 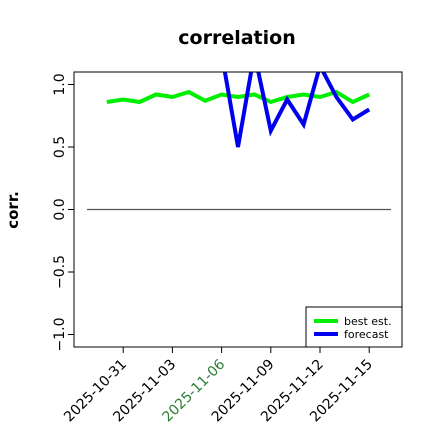 I want to click on y-tick-label: 0.5, so click(x=60, y=147).